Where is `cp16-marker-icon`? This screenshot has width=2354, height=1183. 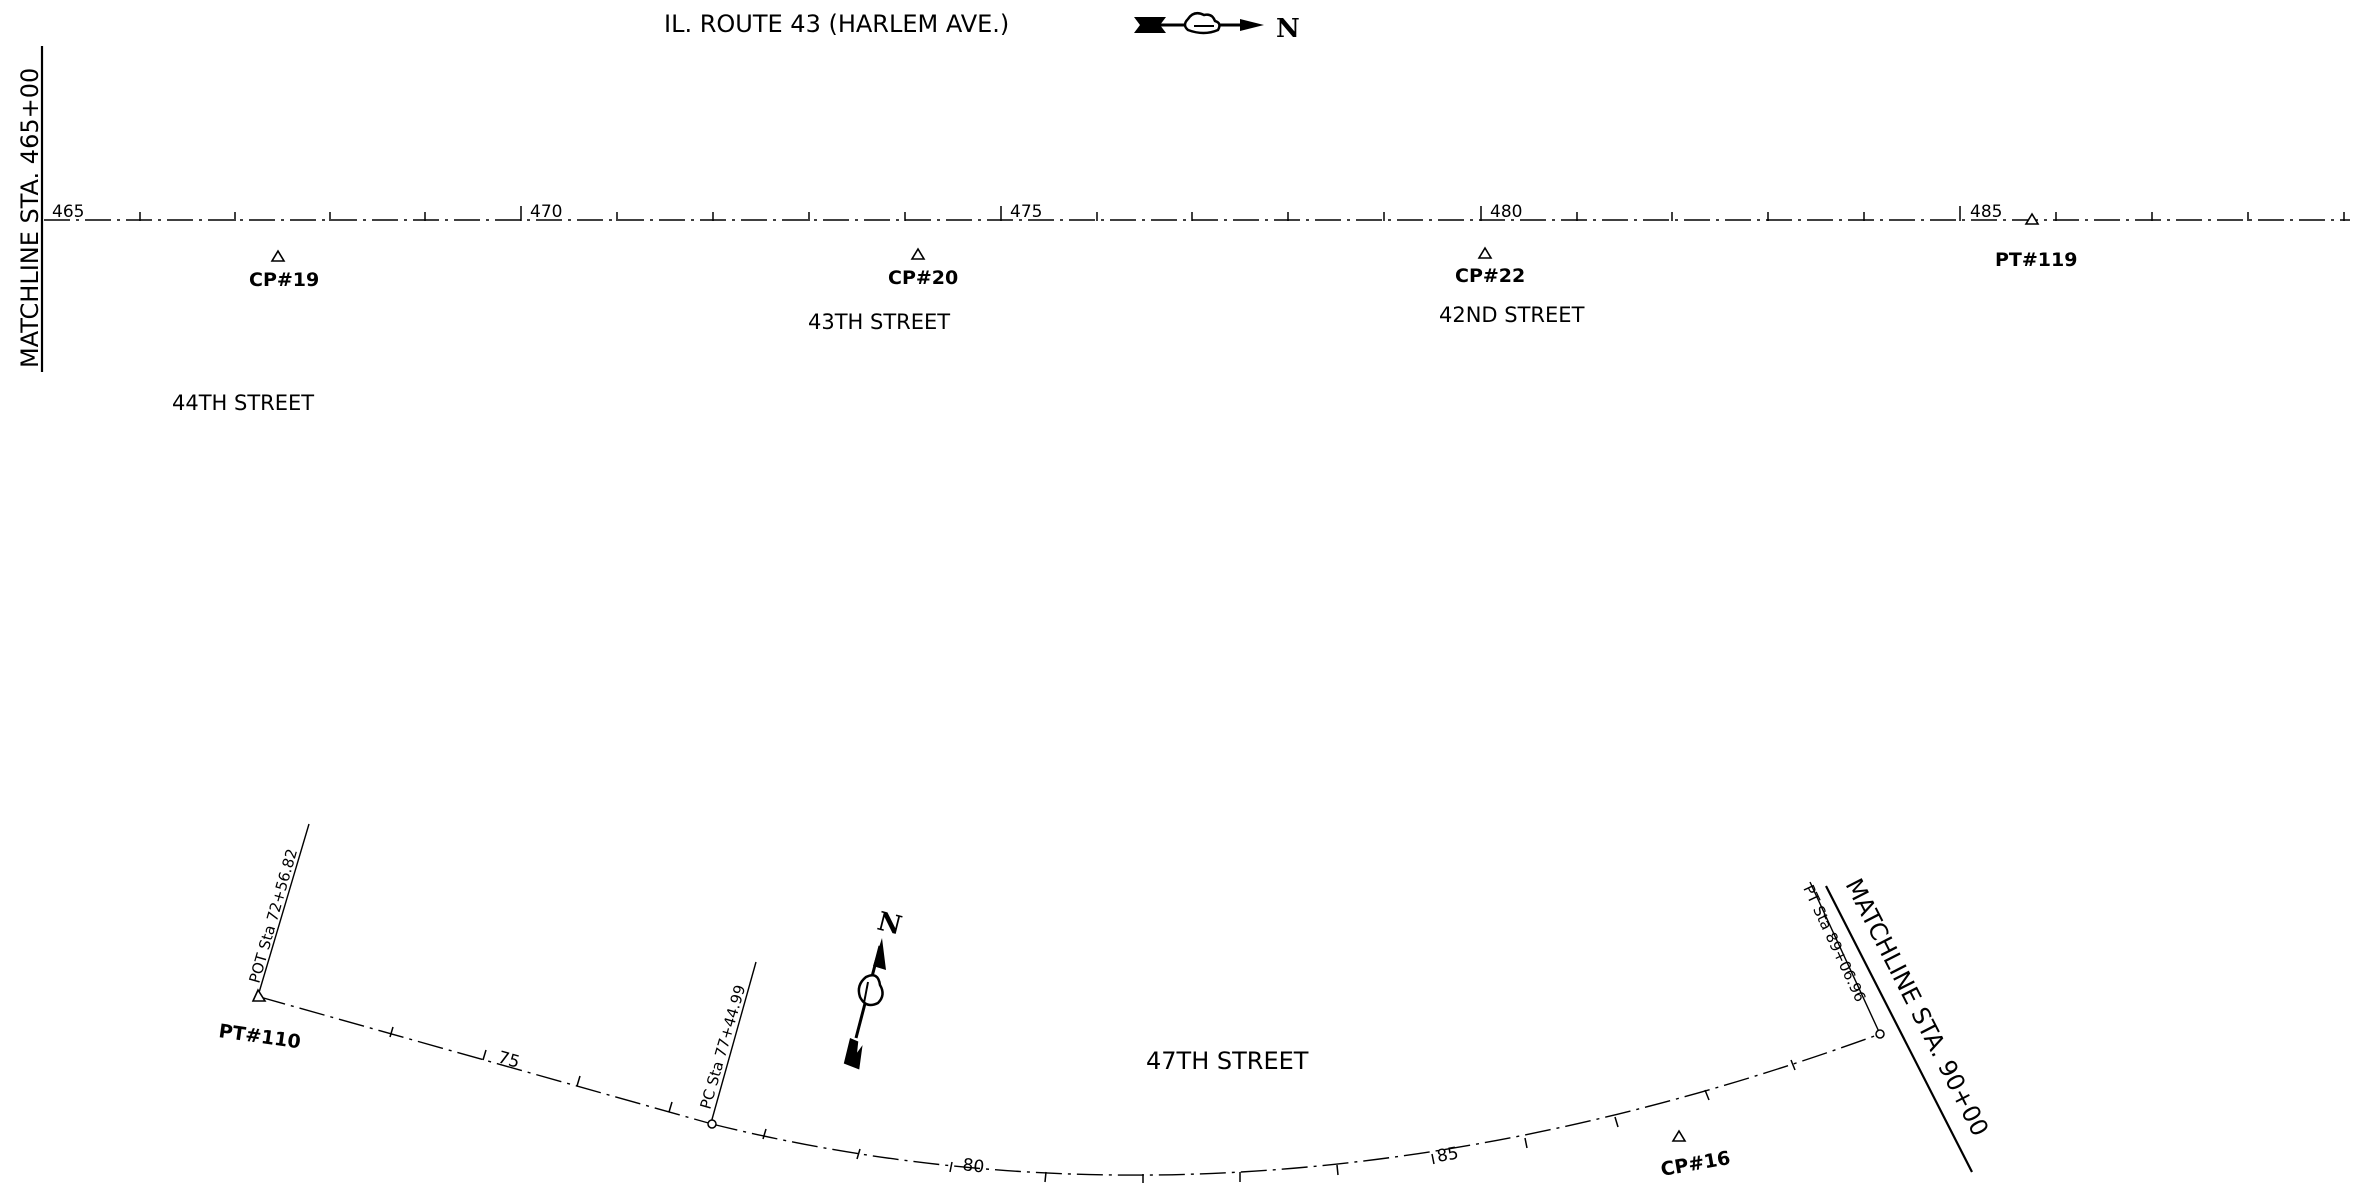 cp16-marker-icon is located at coordinates (1679, 1135).